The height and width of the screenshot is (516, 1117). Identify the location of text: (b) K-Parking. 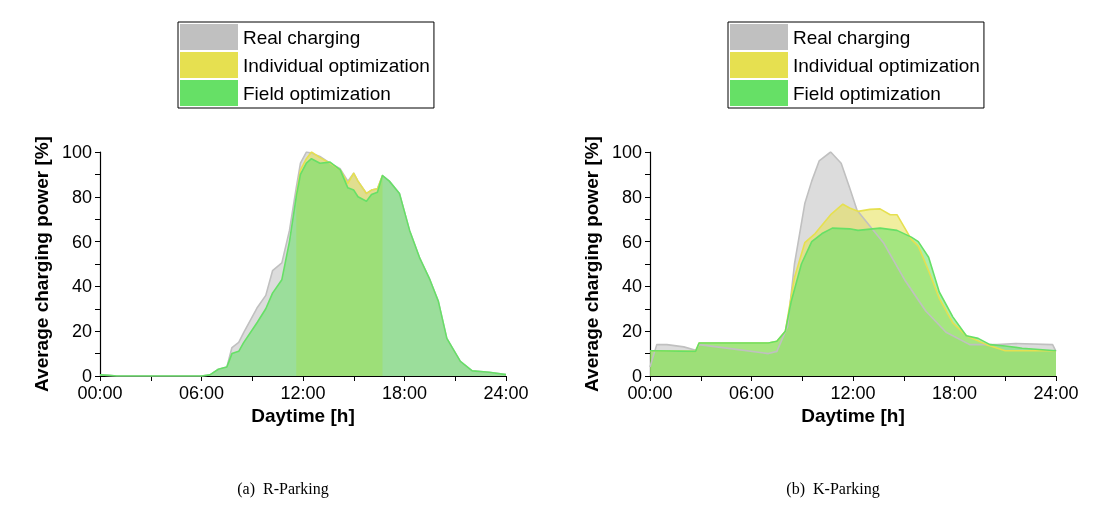
(833, 488).